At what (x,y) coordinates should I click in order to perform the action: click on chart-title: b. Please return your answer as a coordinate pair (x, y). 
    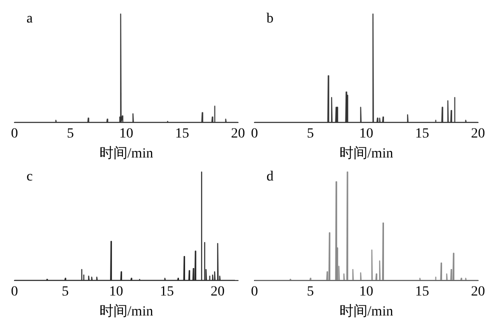
    Looking at the image, I should click on (270, 19).